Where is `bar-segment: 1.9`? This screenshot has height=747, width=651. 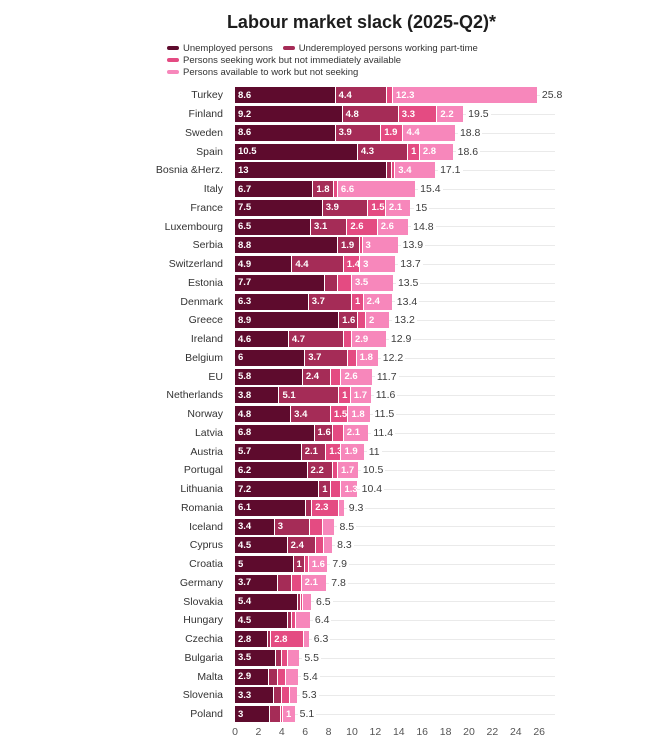
bar-segment: 1.9 is located at coordinates (392, 132).